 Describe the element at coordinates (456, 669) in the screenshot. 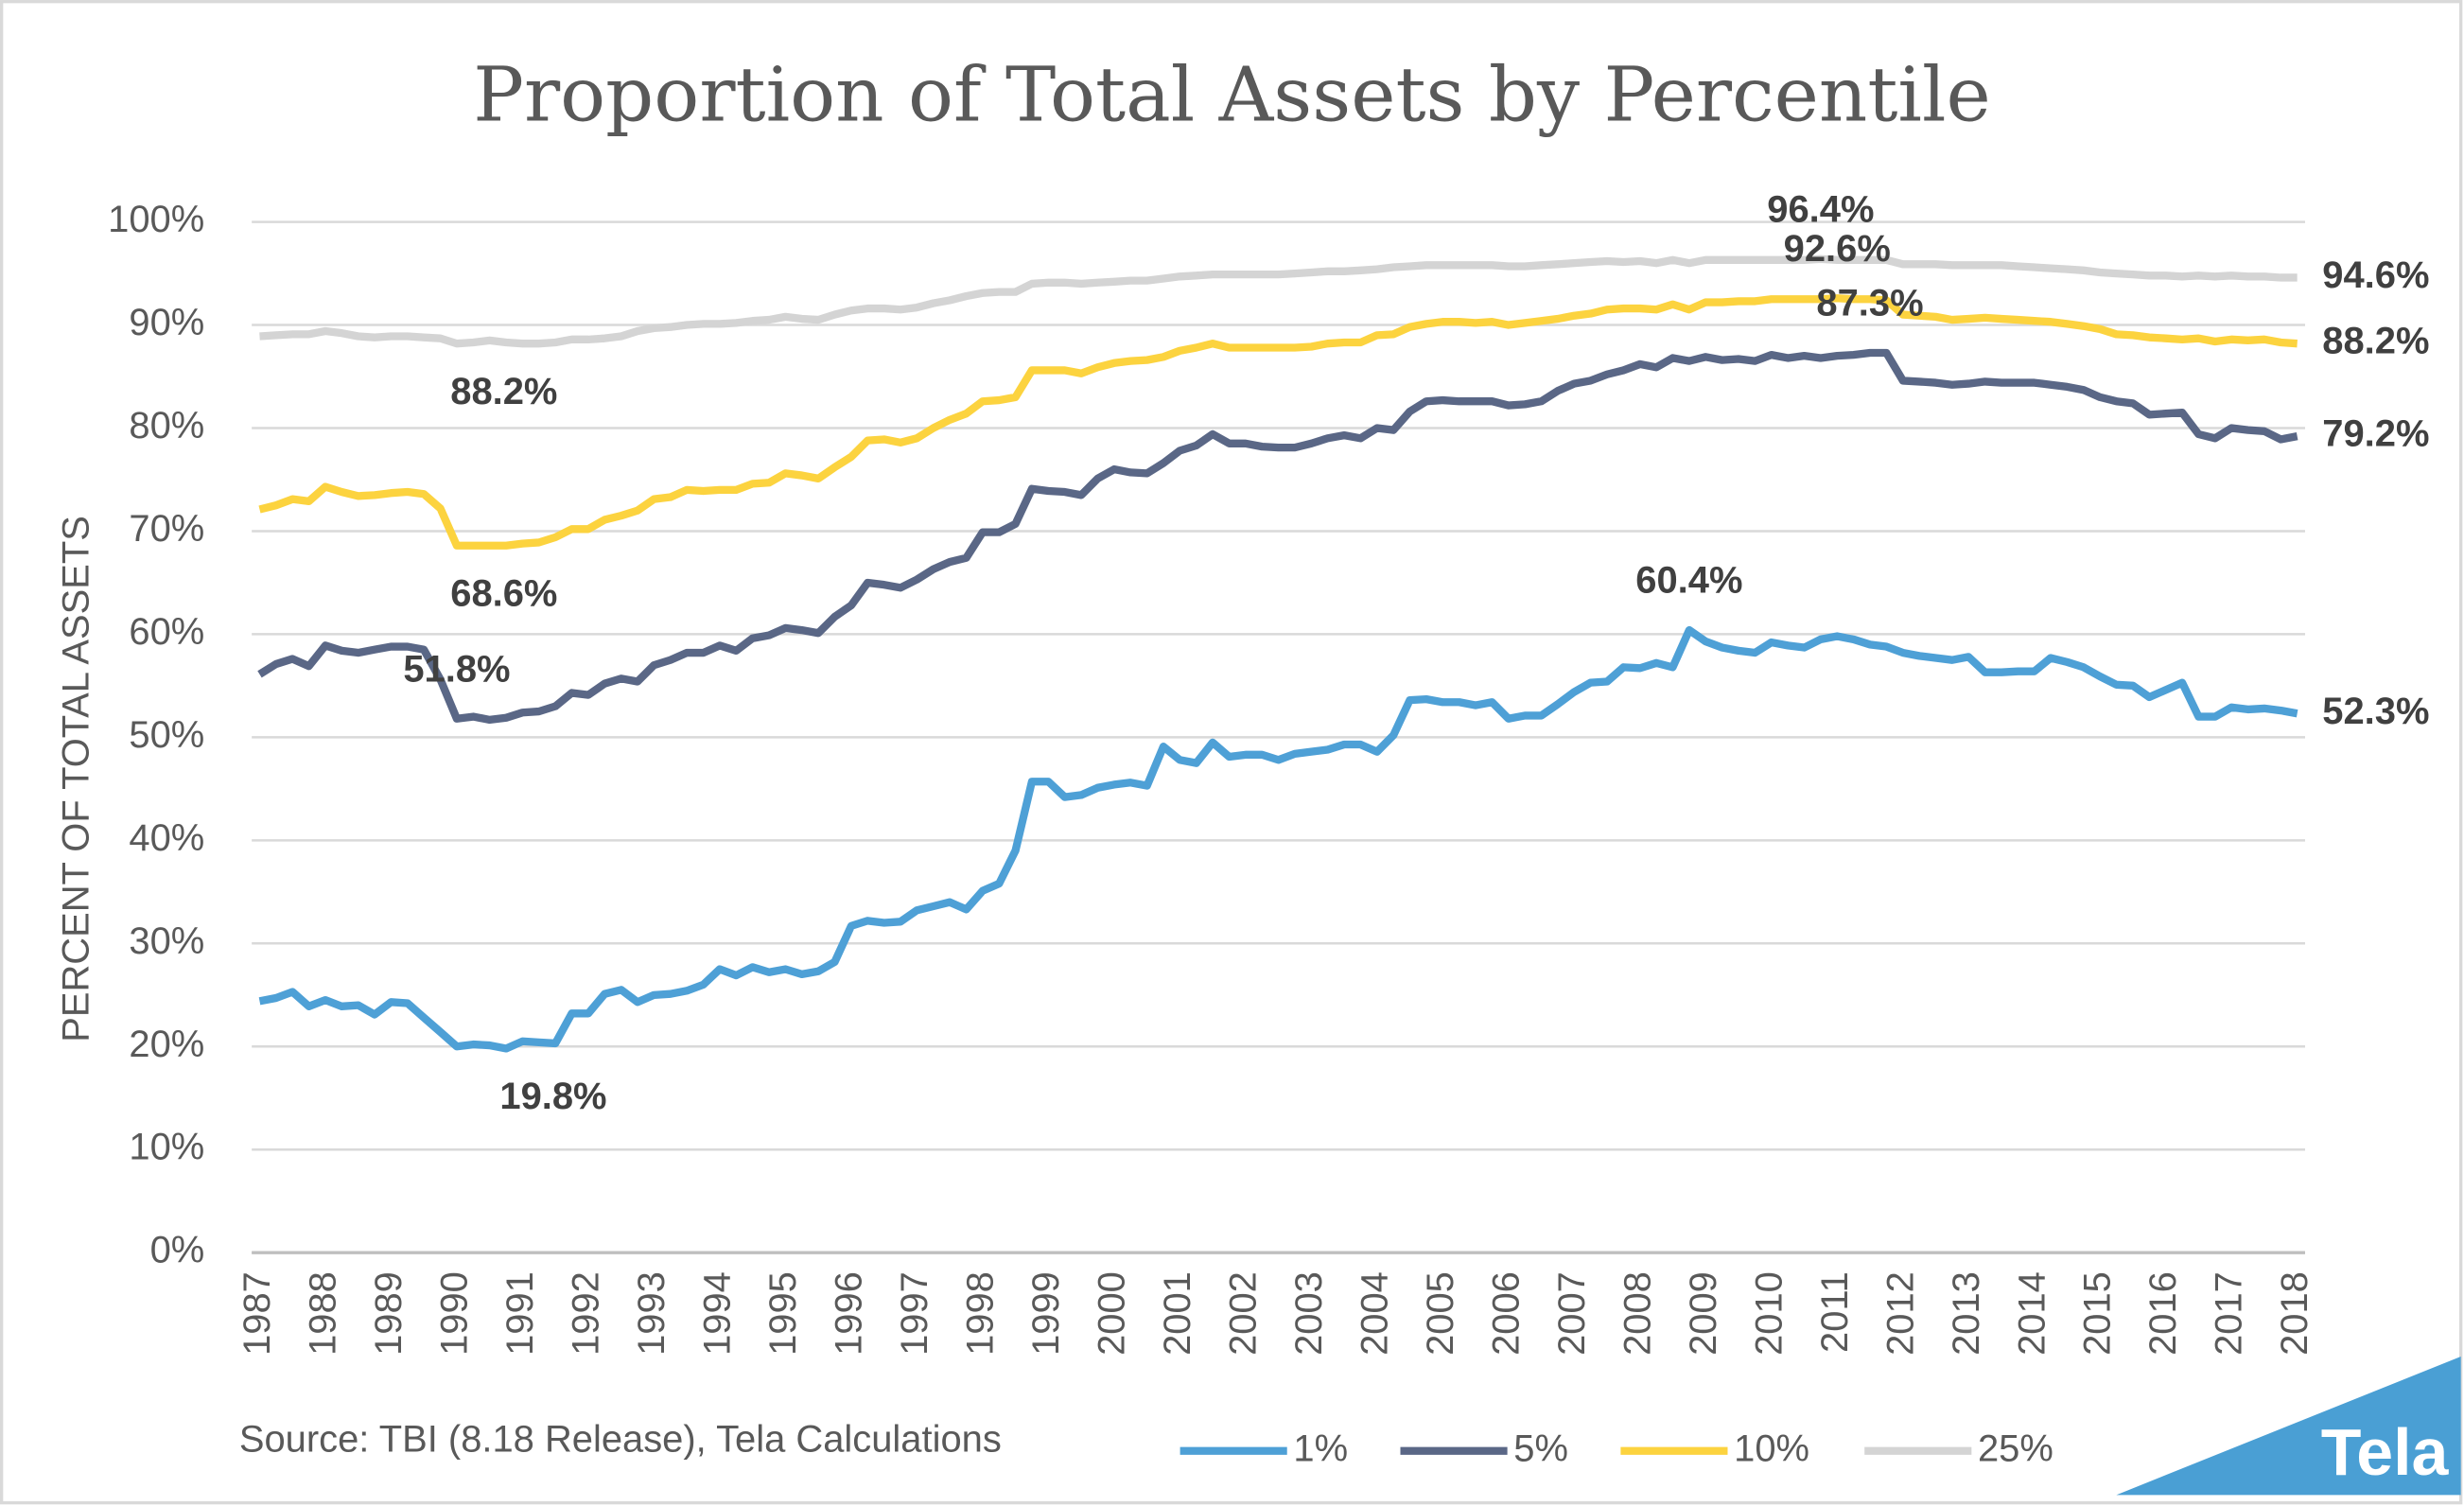

I see `data-label: 51.8%` at that location.